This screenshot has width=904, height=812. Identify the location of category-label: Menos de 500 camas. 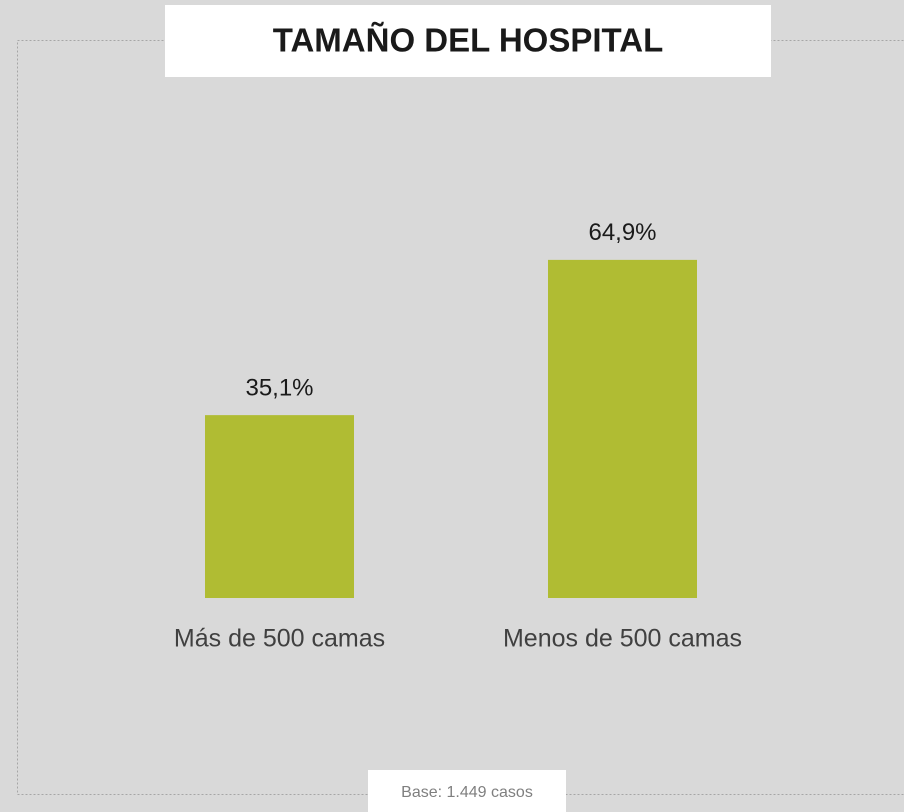
(622, 639).